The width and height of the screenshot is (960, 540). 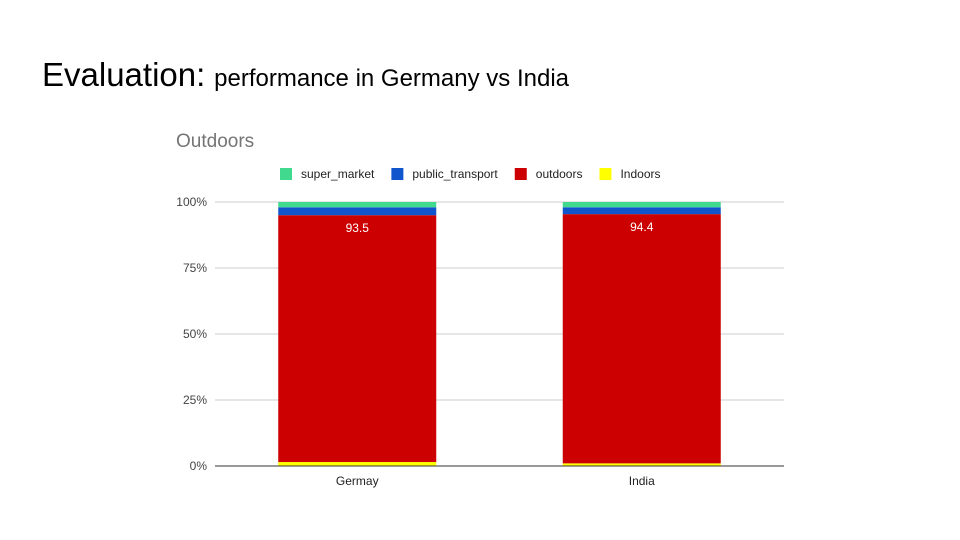 I want to click on legend-label: outdoors, so click(x=559, y=174).